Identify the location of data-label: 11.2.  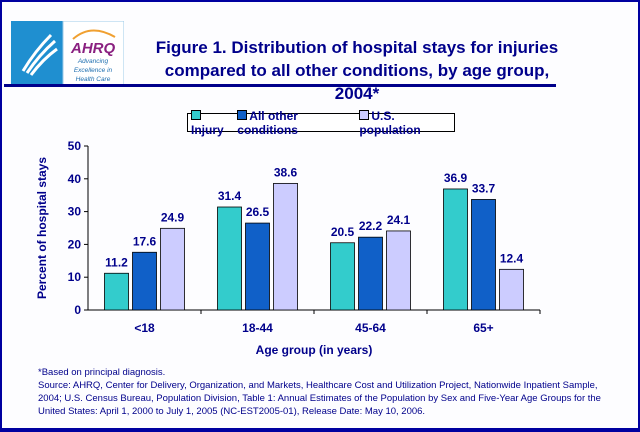
(116, 262).